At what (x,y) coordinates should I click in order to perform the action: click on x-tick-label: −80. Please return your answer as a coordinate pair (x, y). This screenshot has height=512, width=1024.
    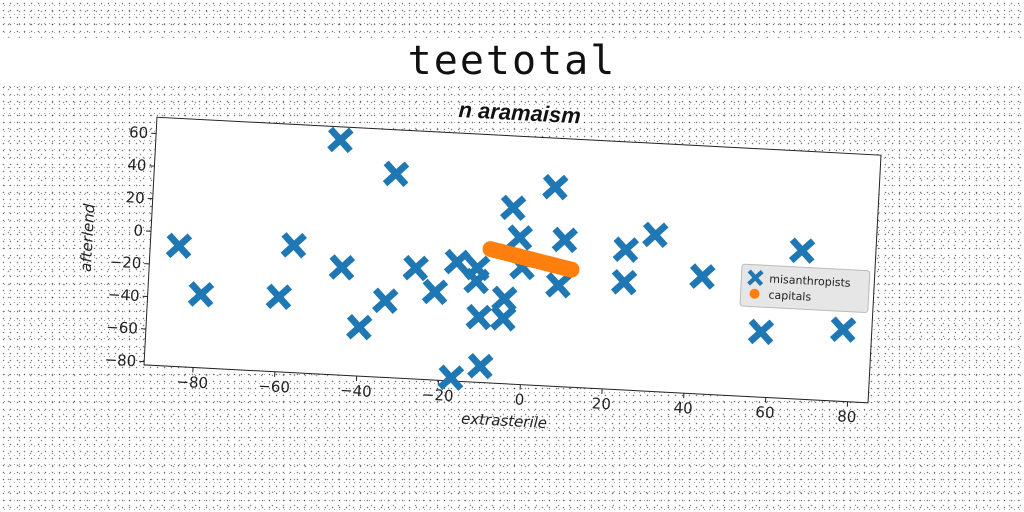
    Looking at the image, I should click on (192, 383).